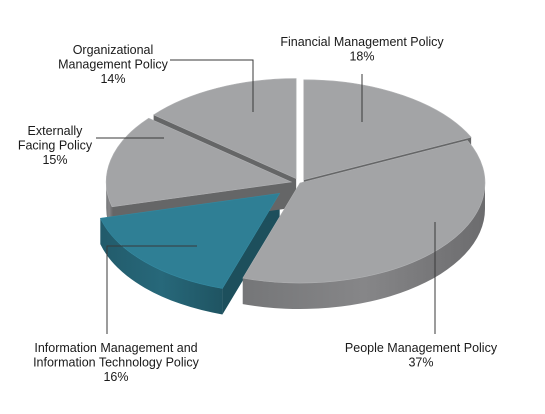 Image resolution: width=545 pixels, height=414 pixels. I want to click on slice-percent-0: 18%, so click(361, 57).